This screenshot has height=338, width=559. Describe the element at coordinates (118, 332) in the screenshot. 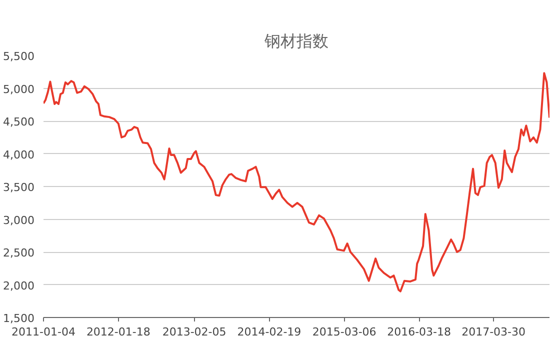

I see `x-tick-label: 2012-01-18` at that location.